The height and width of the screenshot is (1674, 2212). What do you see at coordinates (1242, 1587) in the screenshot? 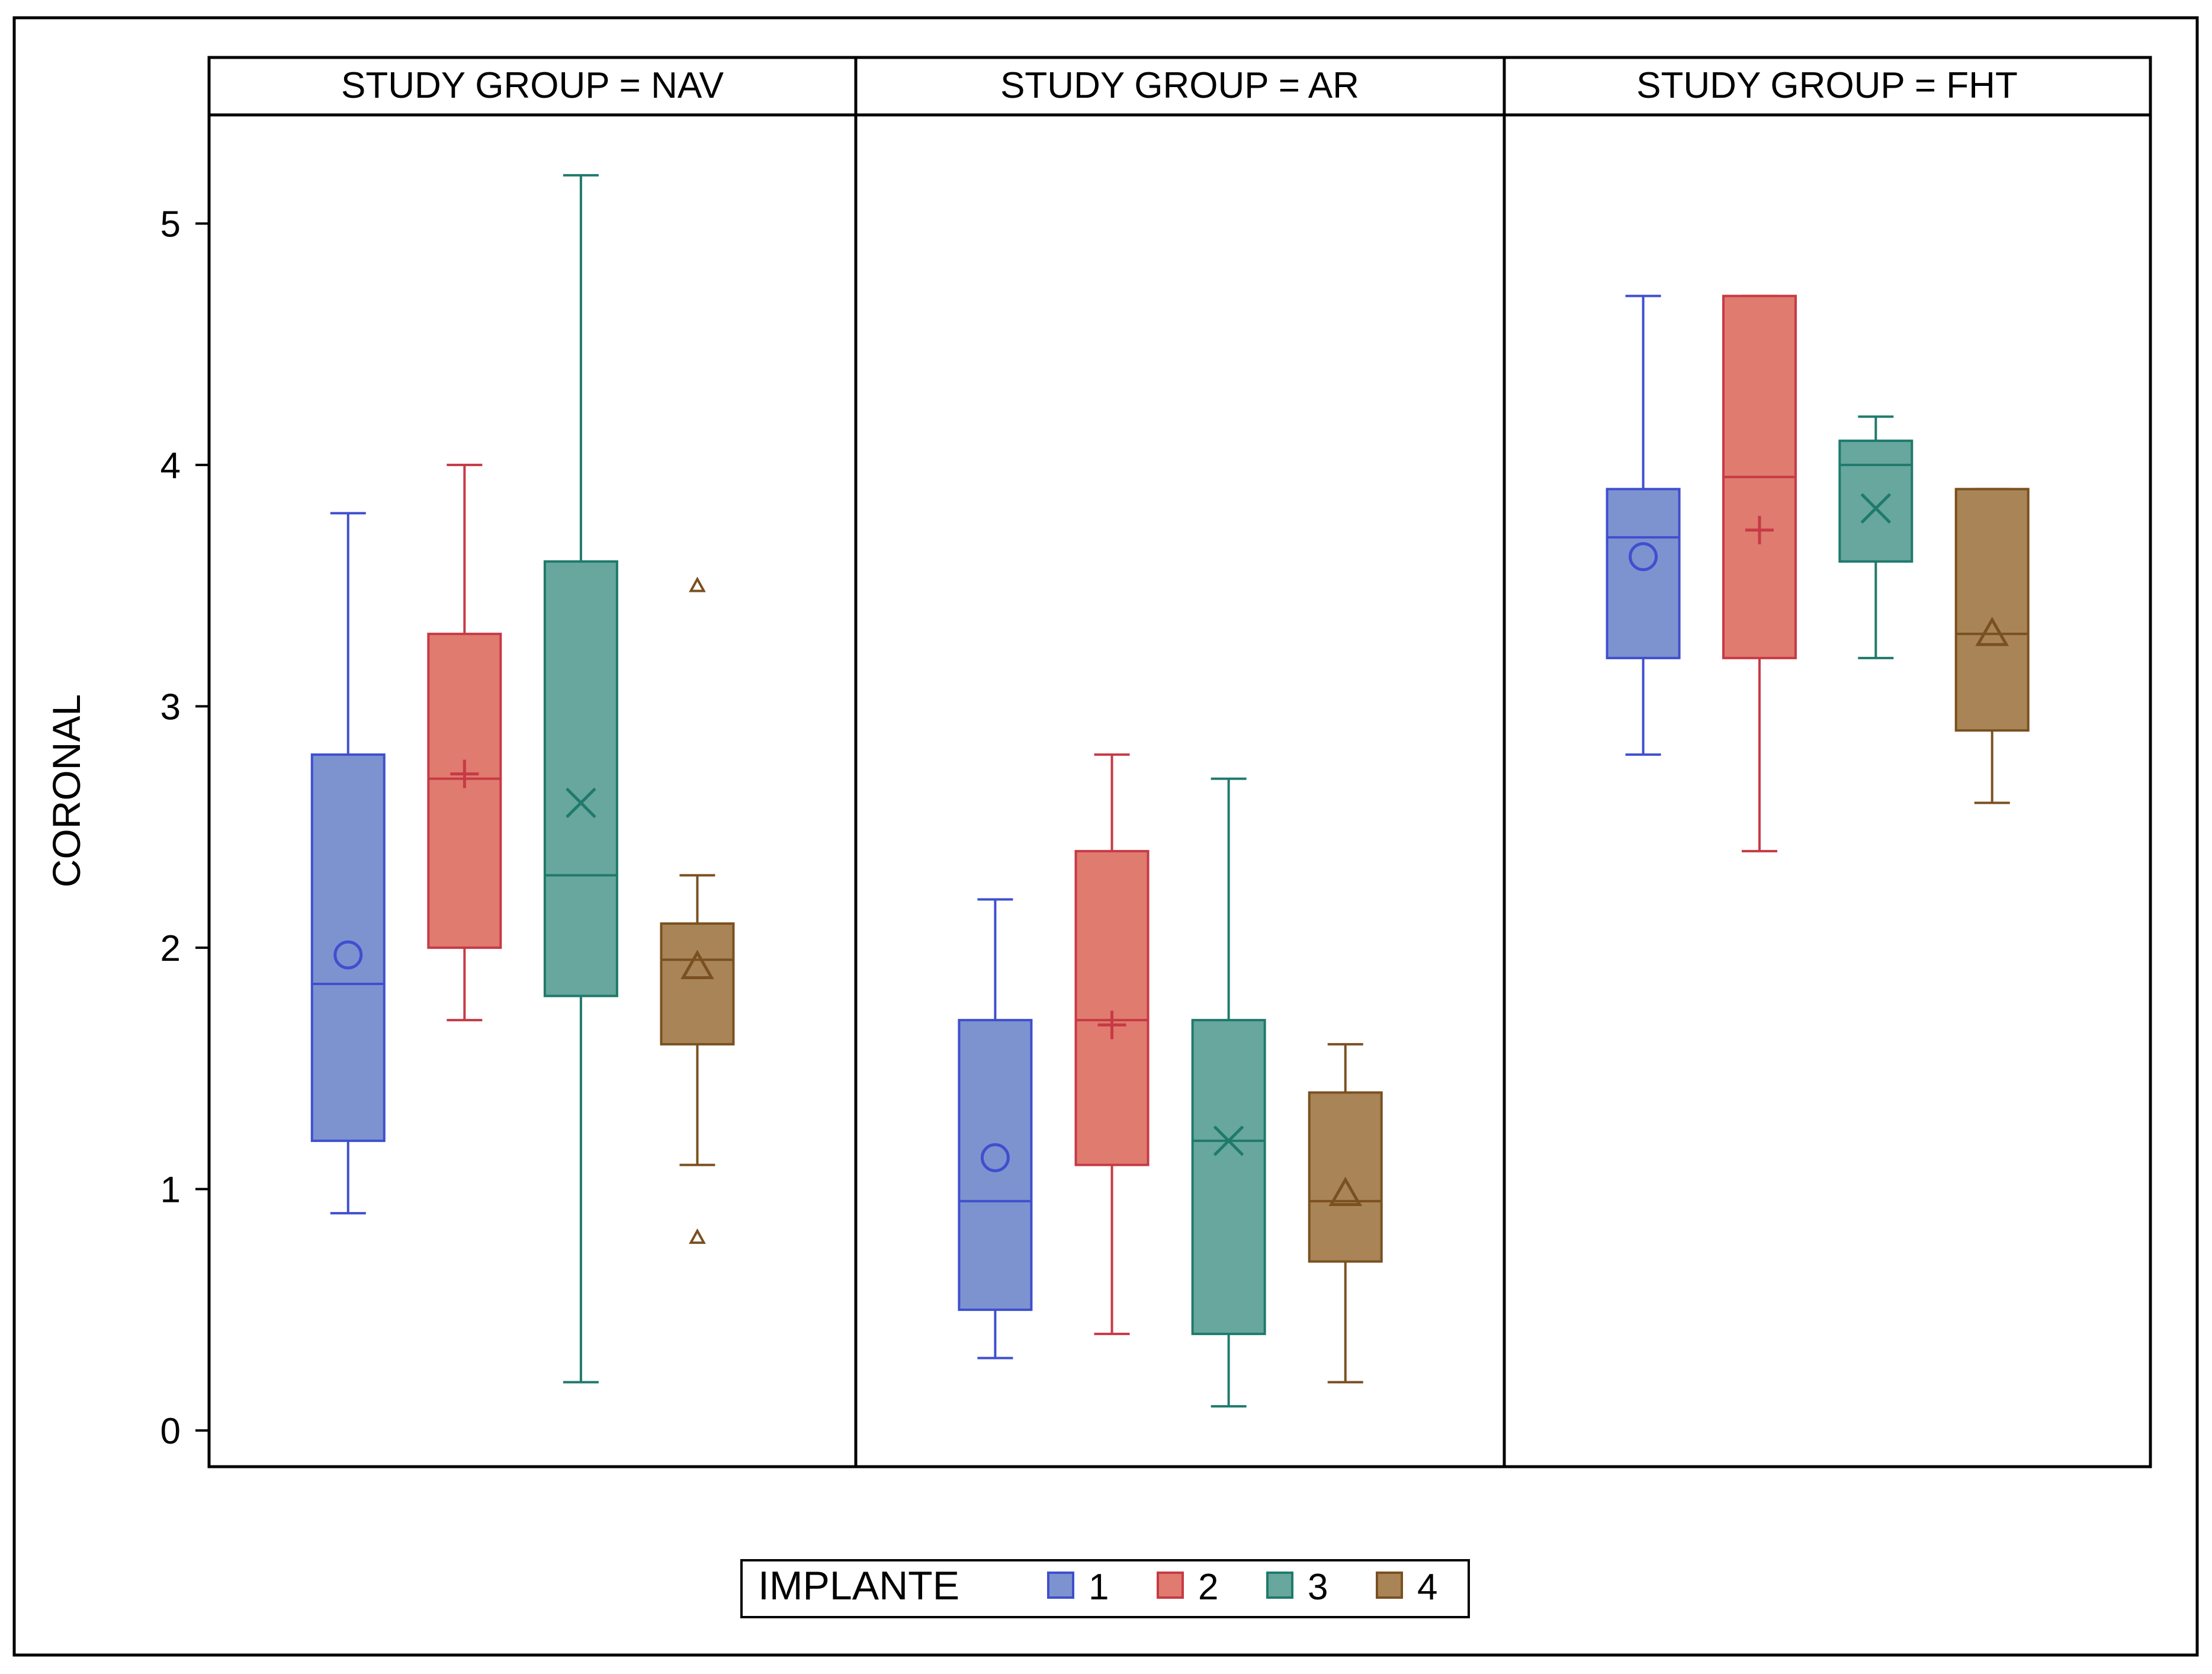
I see `legend-entries: 1 2 3 4` at bounding box center [1242, 1587].